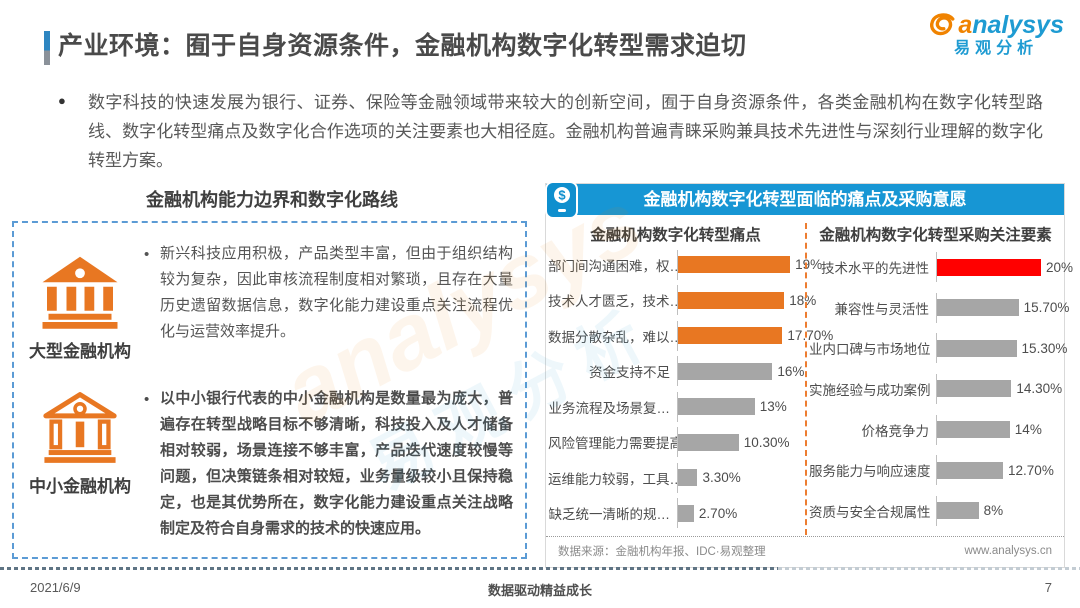 The width and height of the screenshot is (1080, 608). I want to click on chart-bar-track: 13%, so click(740, 406).